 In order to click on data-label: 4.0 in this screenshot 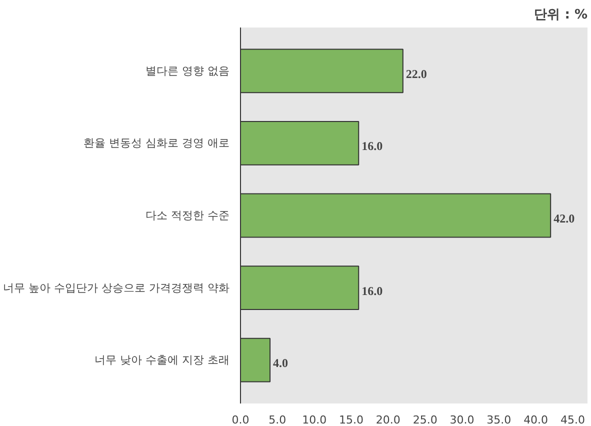, I will do `click(280, 363)`.